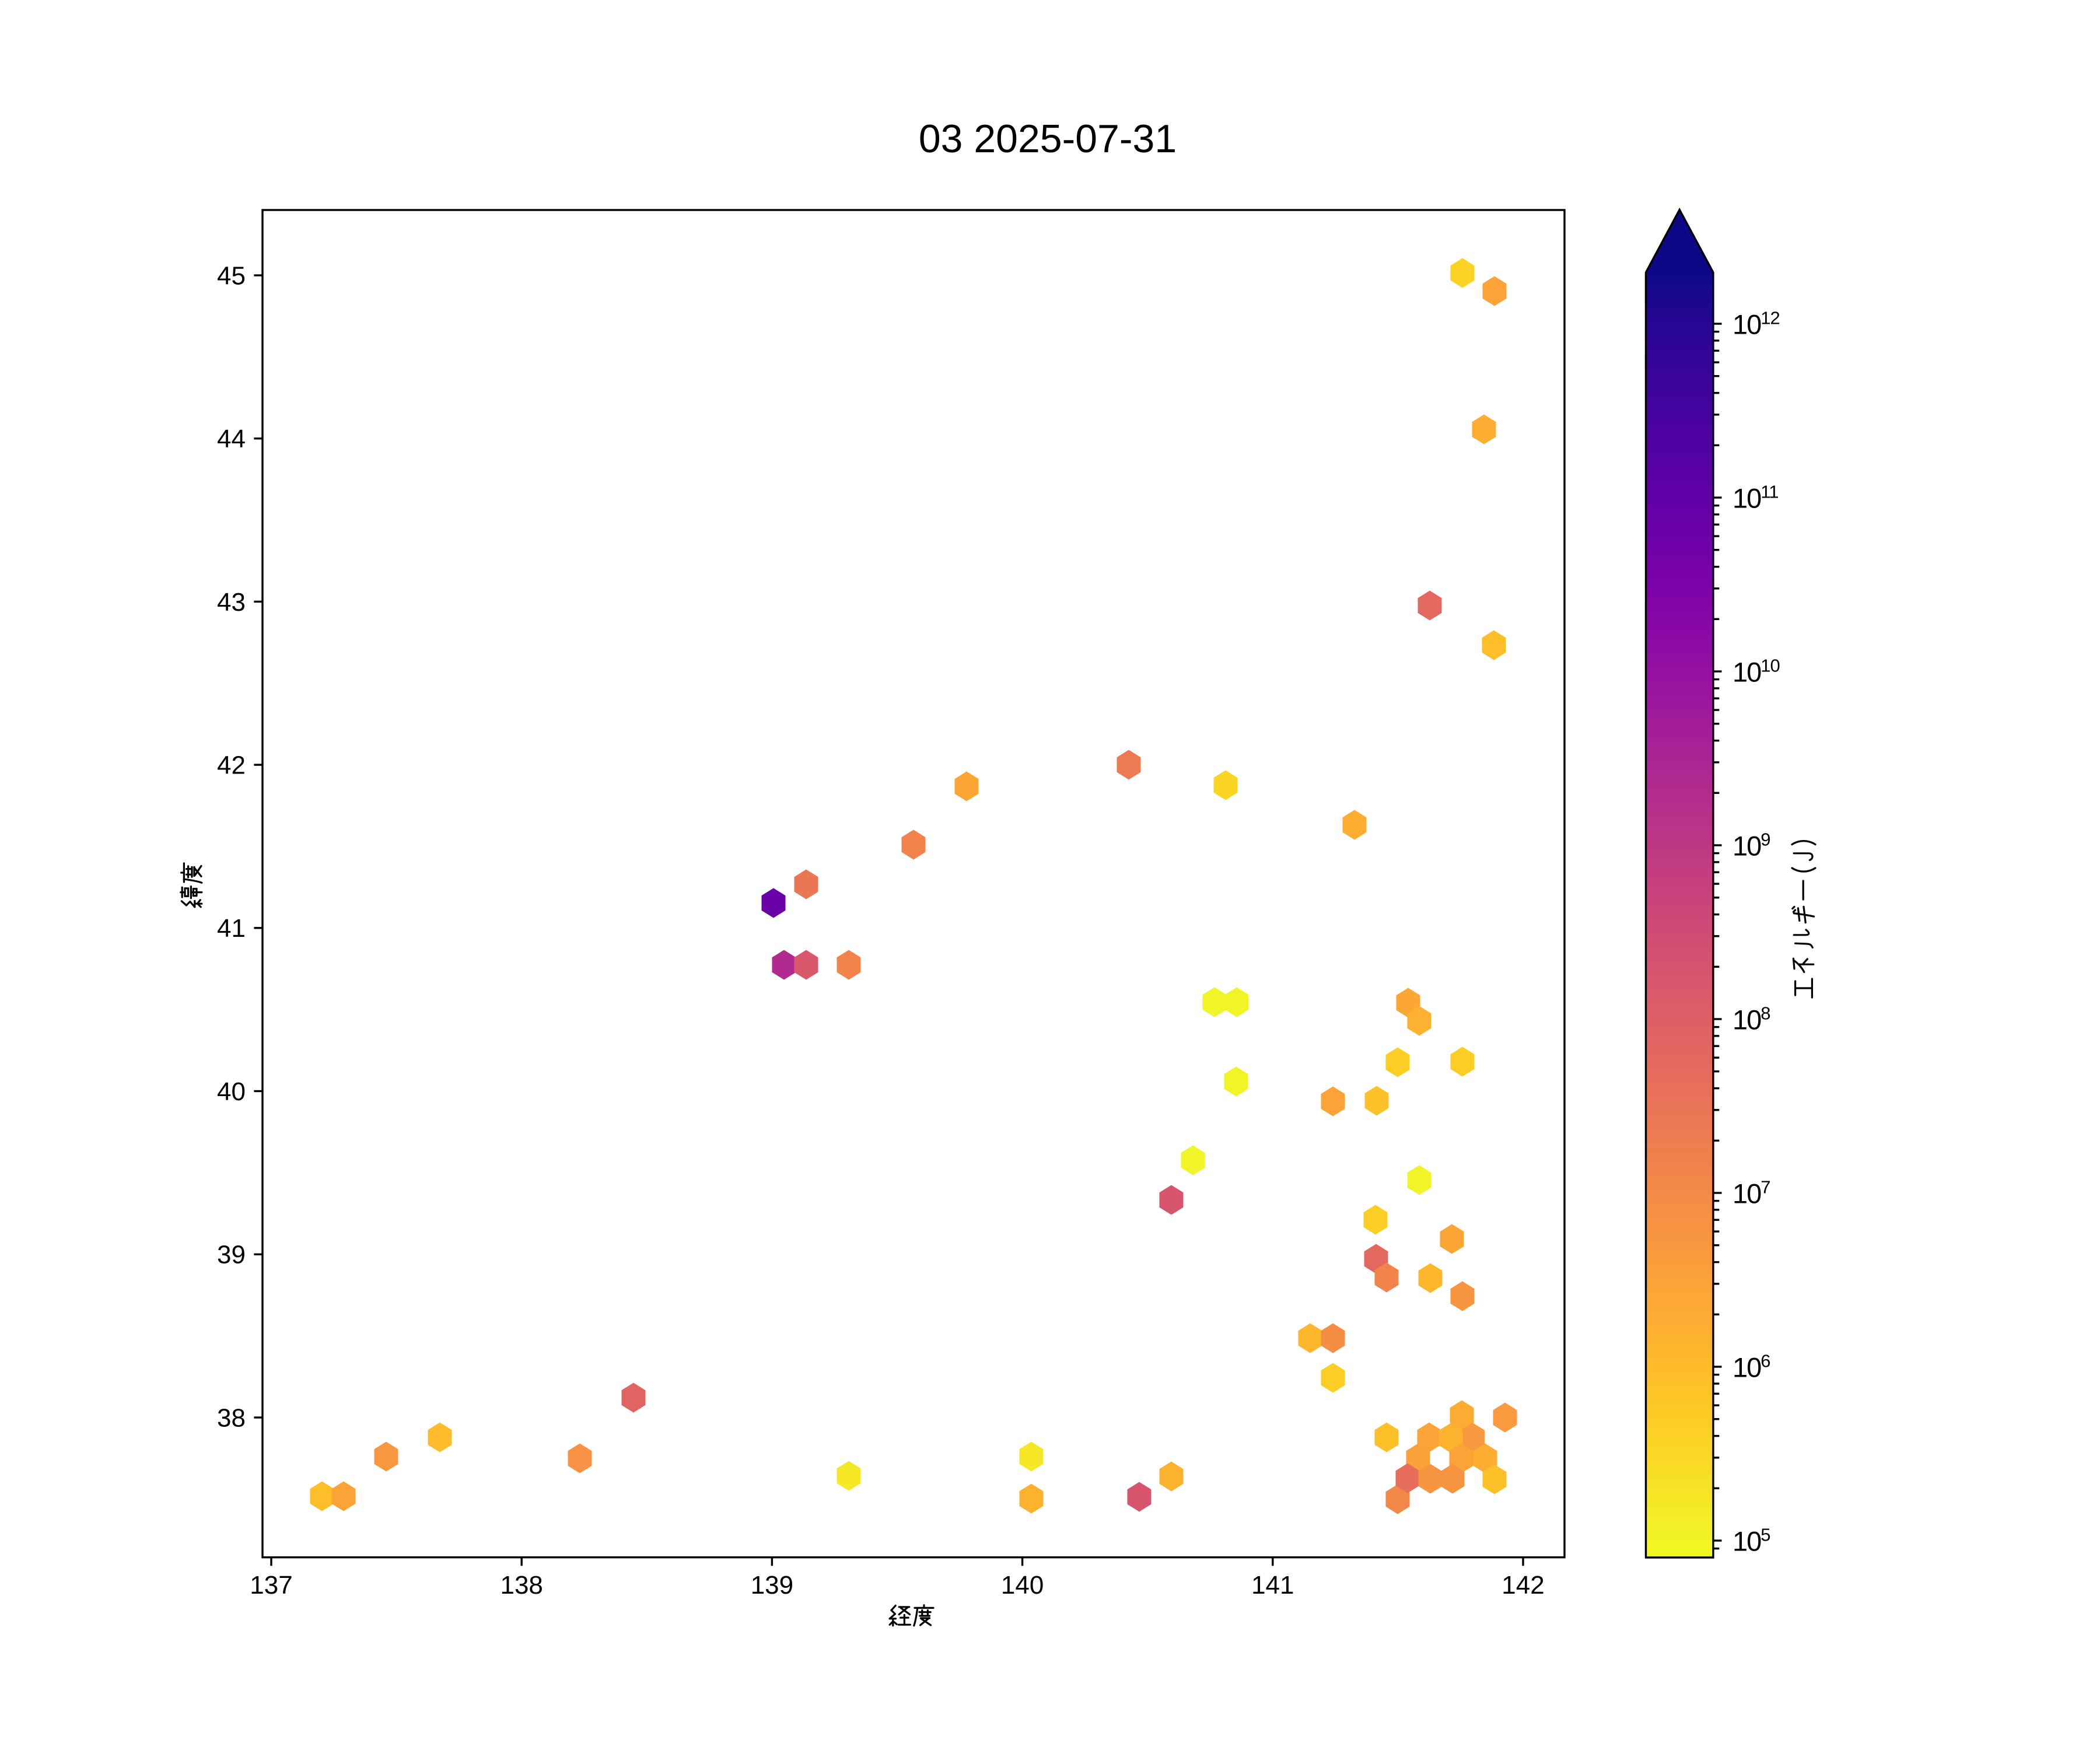 This screenshot has width=2100, height=1750. What do you see at coordinates (521, 1585) in the screenshot?
I see `svg-text: 138` at bounding box center [521, 1585].